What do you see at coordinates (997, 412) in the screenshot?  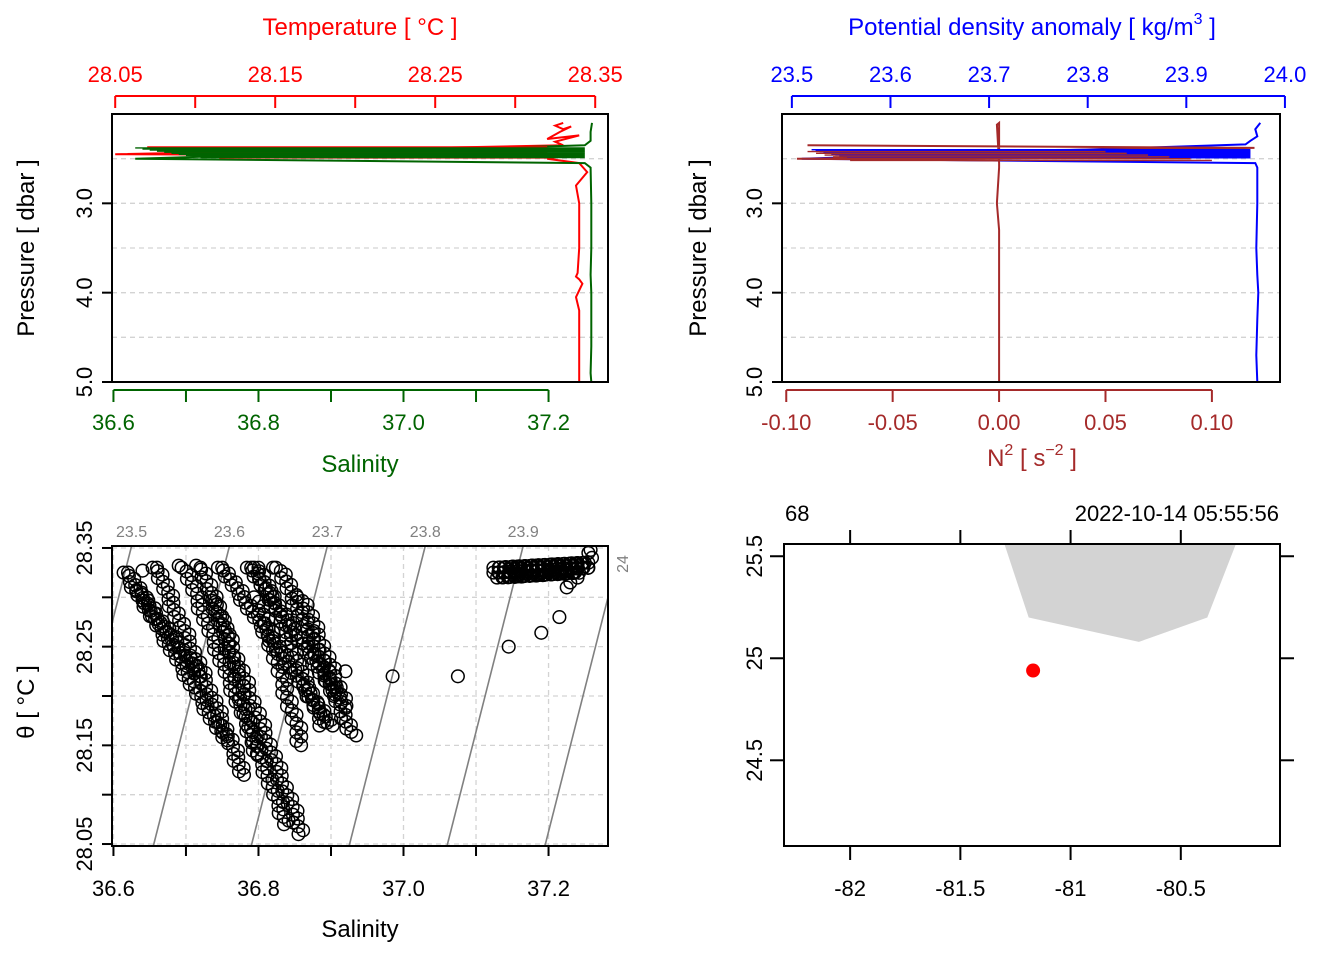 I see `bottom-axis-n2: -0.10 -0.05 0.00 0.05 0.10` at bounding box center [997, 412].